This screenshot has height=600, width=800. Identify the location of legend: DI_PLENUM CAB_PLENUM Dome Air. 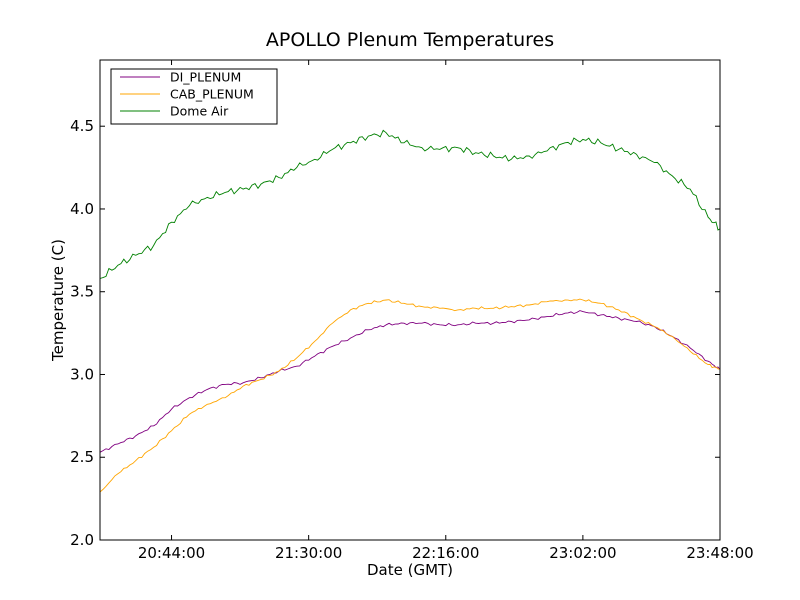
(194, 96).